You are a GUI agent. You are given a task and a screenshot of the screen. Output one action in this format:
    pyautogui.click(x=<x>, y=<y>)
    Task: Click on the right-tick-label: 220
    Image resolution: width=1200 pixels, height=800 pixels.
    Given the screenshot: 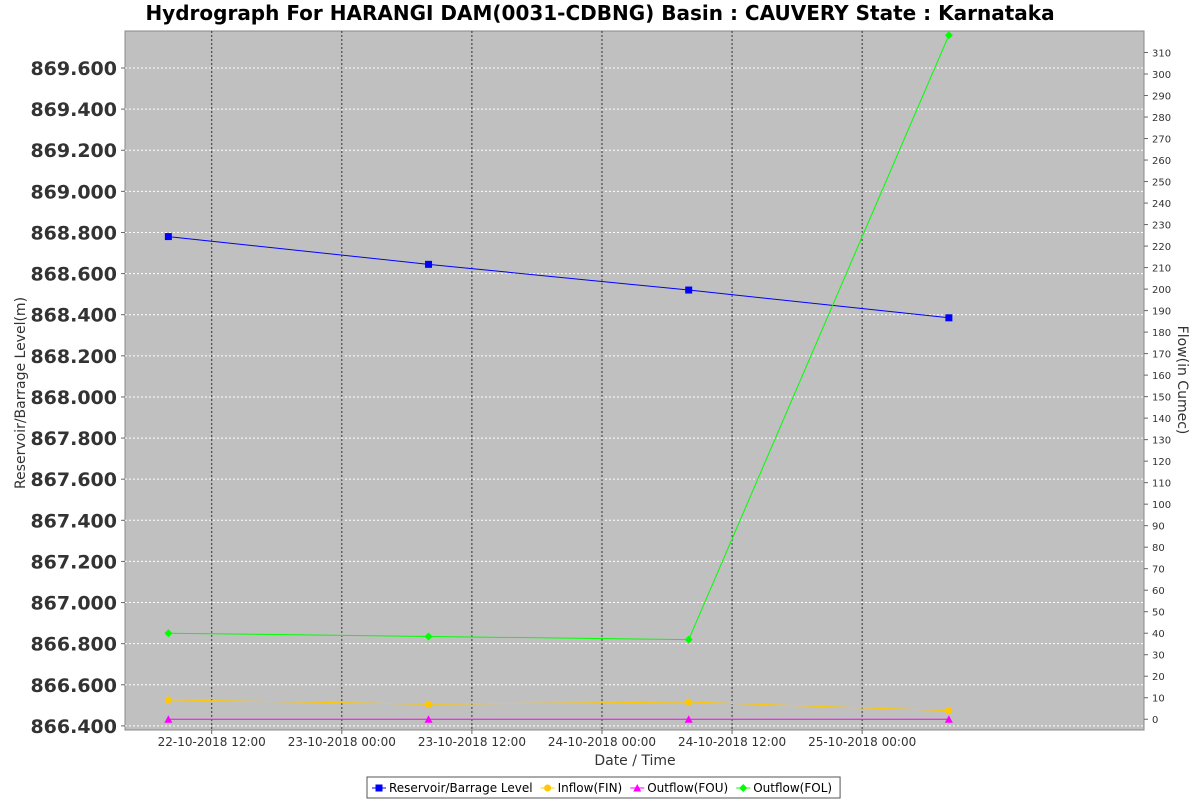 What is the action you would take?
    pyautogui.click(x=1161, y=247)
    